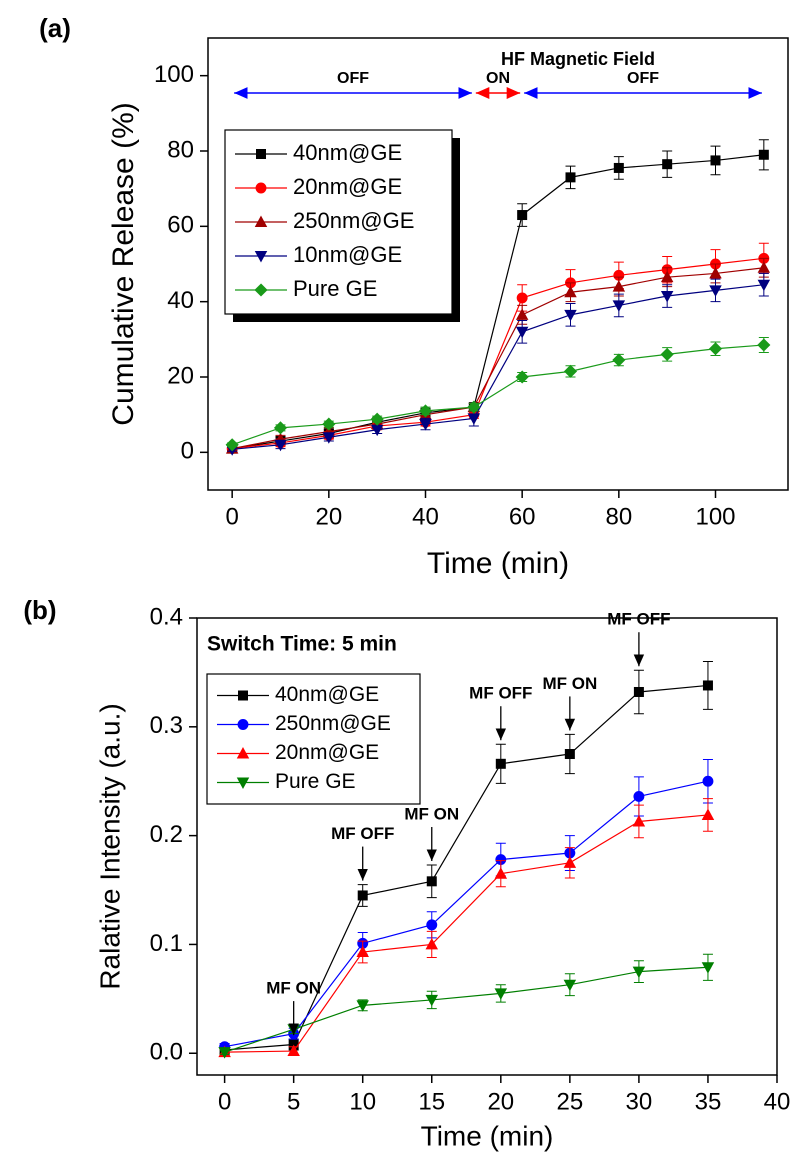  Describe the element at coordinates (166, 943) in the screenshot. I see `y-tick-label: 0.1` at that location.